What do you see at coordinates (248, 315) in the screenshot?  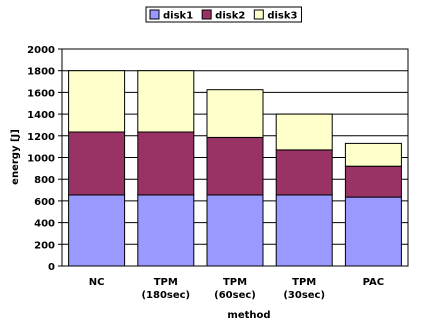 I see `x-axis-label: method` at bounding box center [248, 315].